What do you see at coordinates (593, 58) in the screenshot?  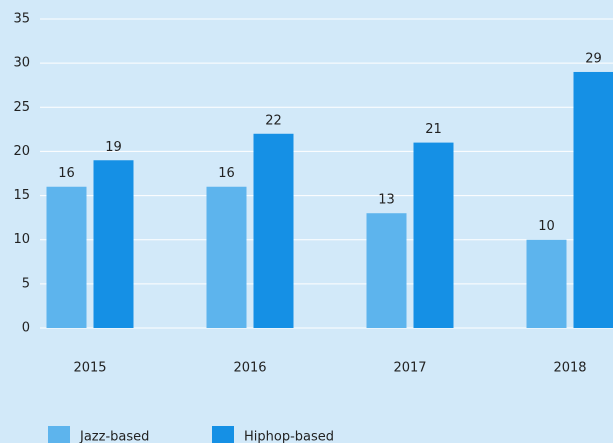 I see `value-label: 29` at bounding box center [593, 58].